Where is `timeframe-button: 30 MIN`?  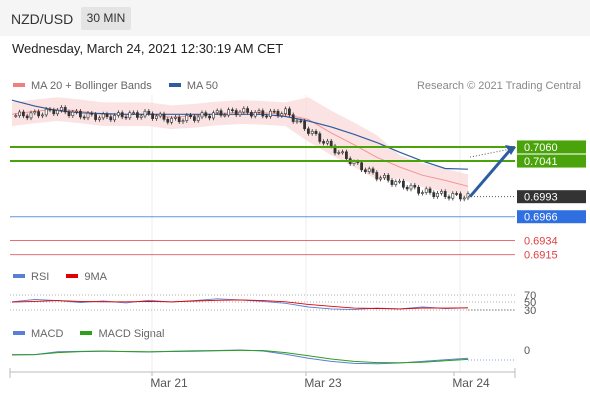
timeframe-button: 30 MIN is located at coordinates (106, 18).